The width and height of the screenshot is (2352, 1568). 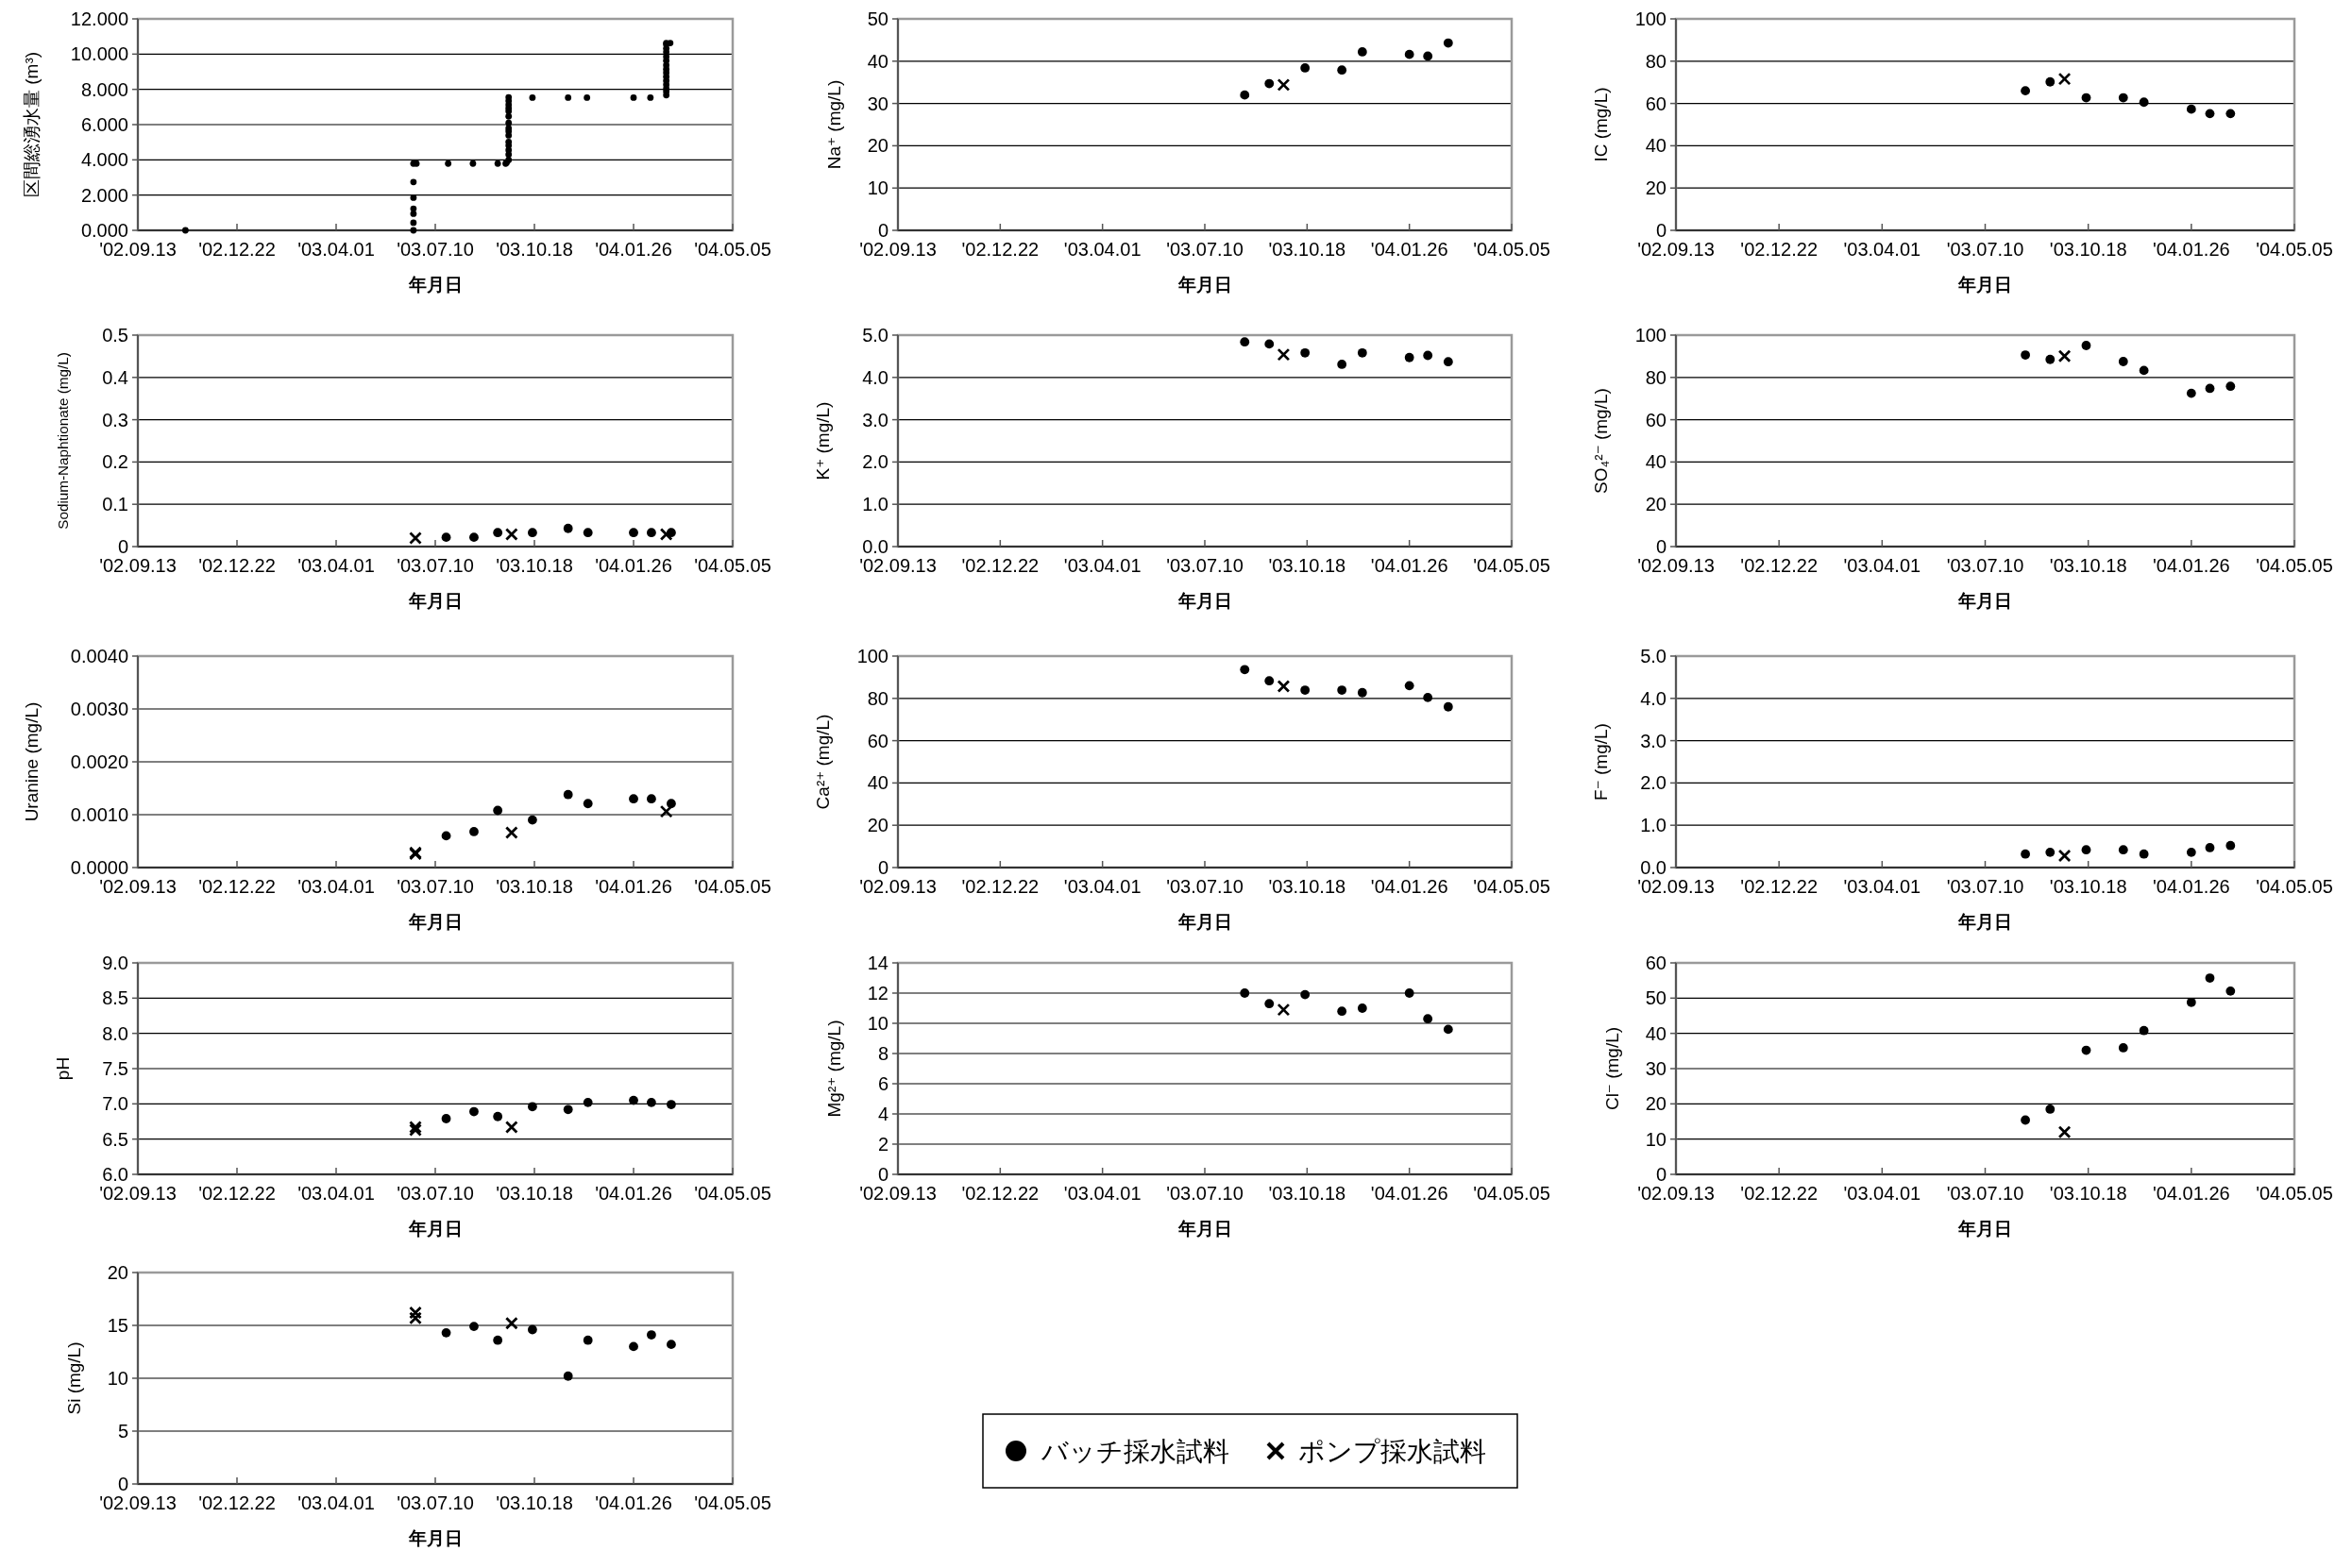 What do you see at coordinates (1654, 783) in the screenshot?
I see `y-tick-label: 2.0` at bounding box center [1654, 783].